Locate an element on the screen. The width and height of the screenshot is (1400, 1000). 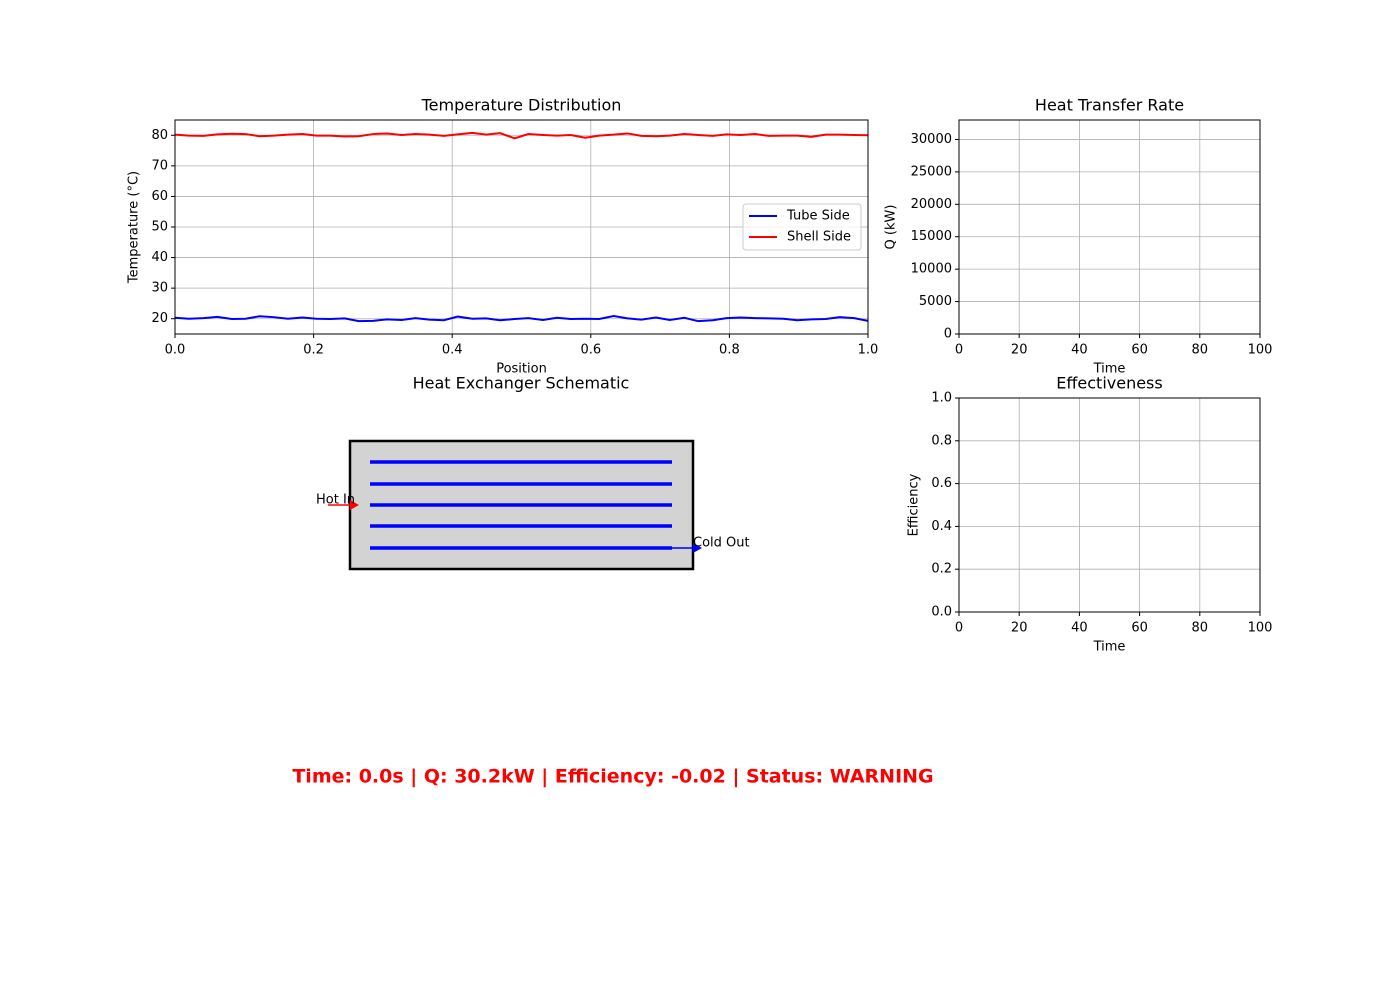
y-axis-label: Temperature (°C) is located at coordinates (134, 227).